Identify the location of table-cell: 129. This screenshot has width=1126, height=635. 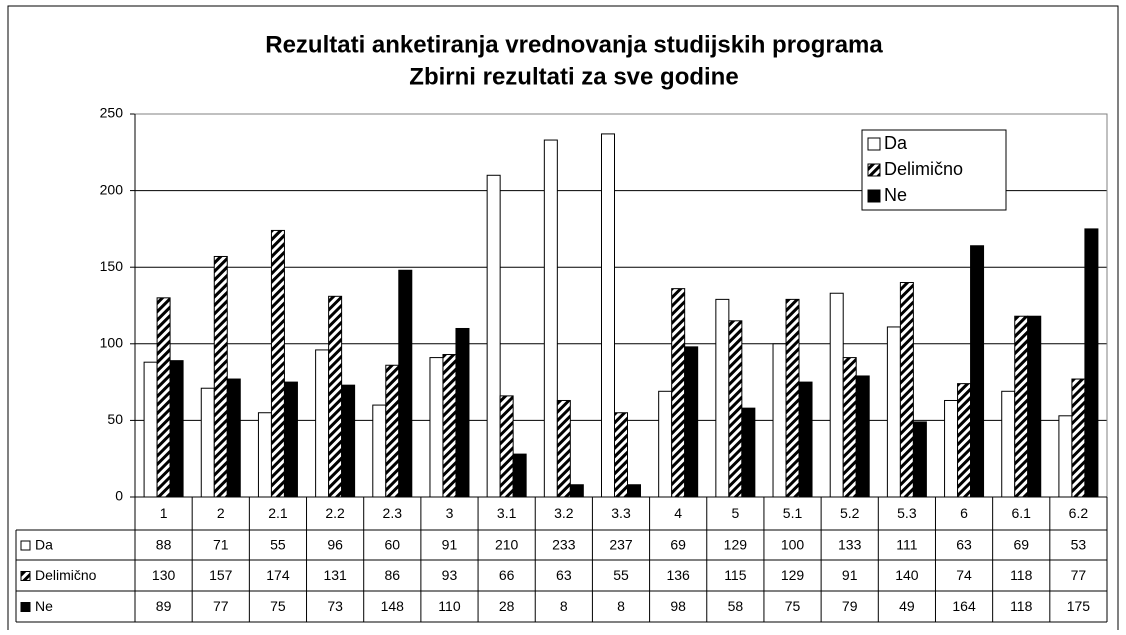
(736, 545).